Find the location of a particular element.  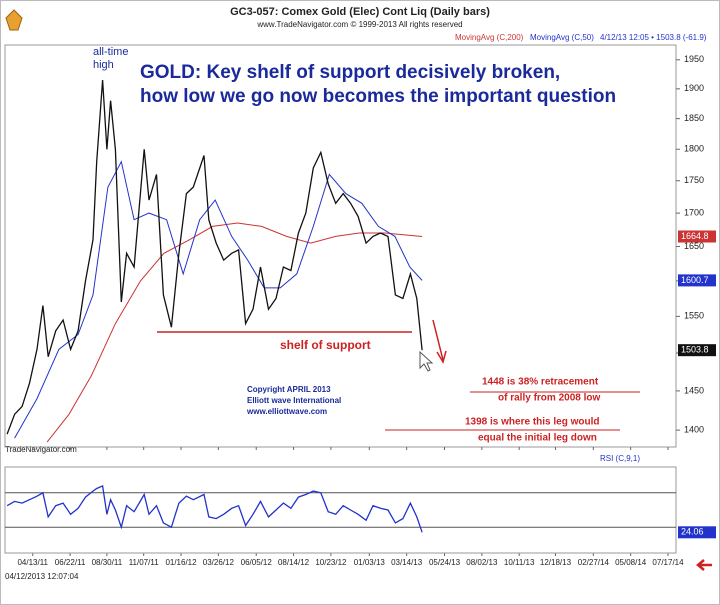

timestamp: 04/12/2013 12:07:04 is located at coordinates (42, 576).